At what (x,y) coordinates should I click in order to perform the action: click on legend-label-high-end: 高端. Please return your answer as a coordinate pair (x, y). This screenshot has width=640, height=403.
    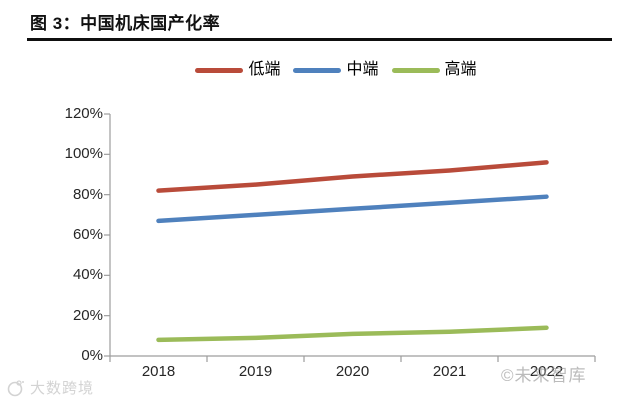
    Looking at the image, I should click on (460, 69).